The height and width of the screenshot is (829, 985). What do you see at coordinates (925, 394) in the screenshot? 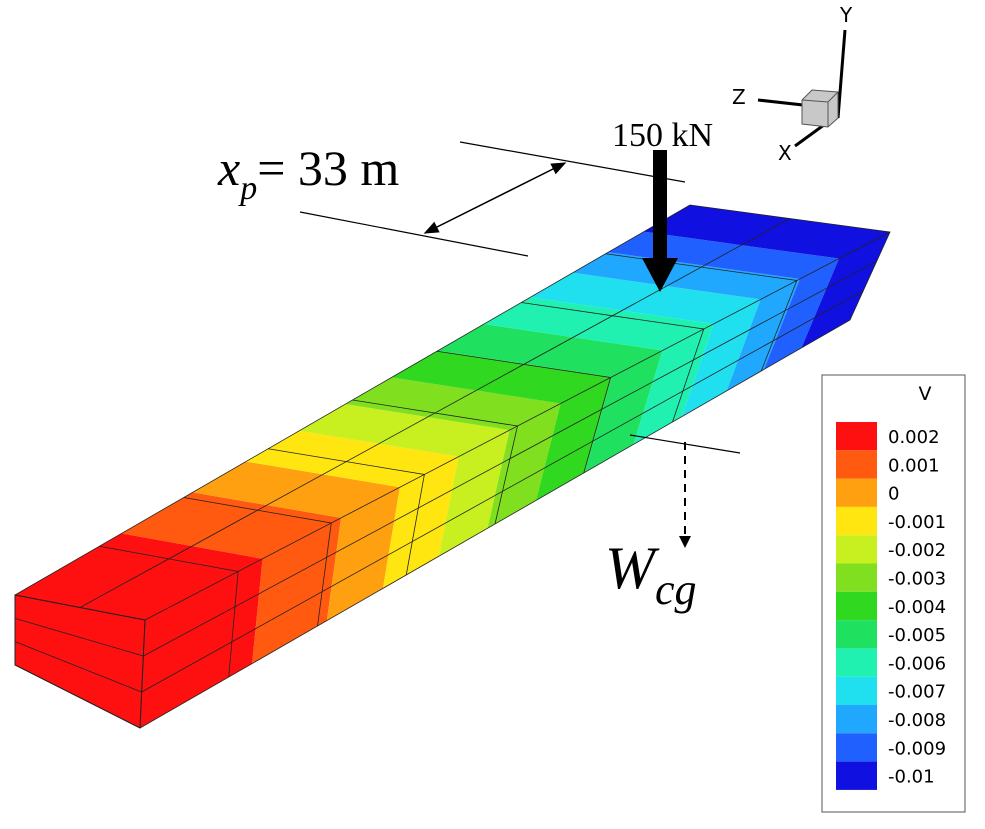
I see `legend-title: V` at bounding box center [925, 394].